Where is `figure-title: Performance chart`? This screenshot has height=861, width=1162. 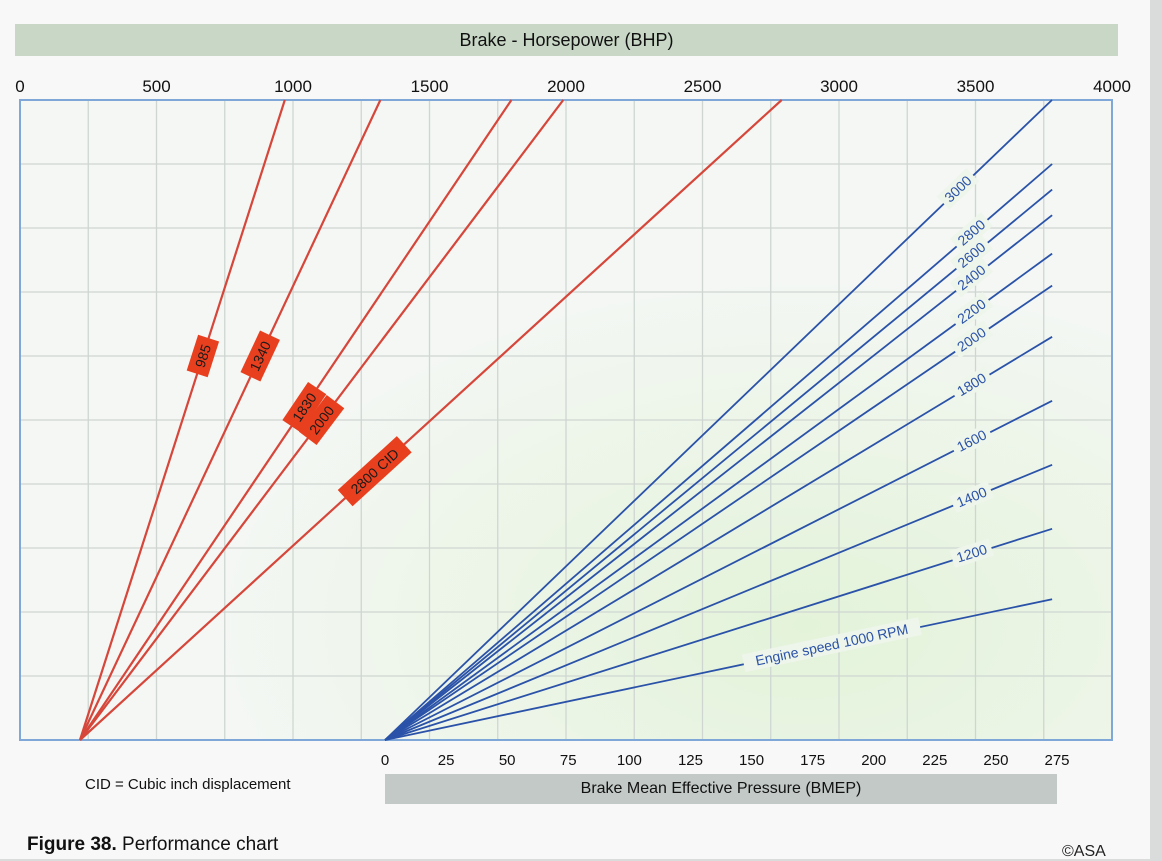 figure-title: Performance chart is located at coordinates (197, 844).